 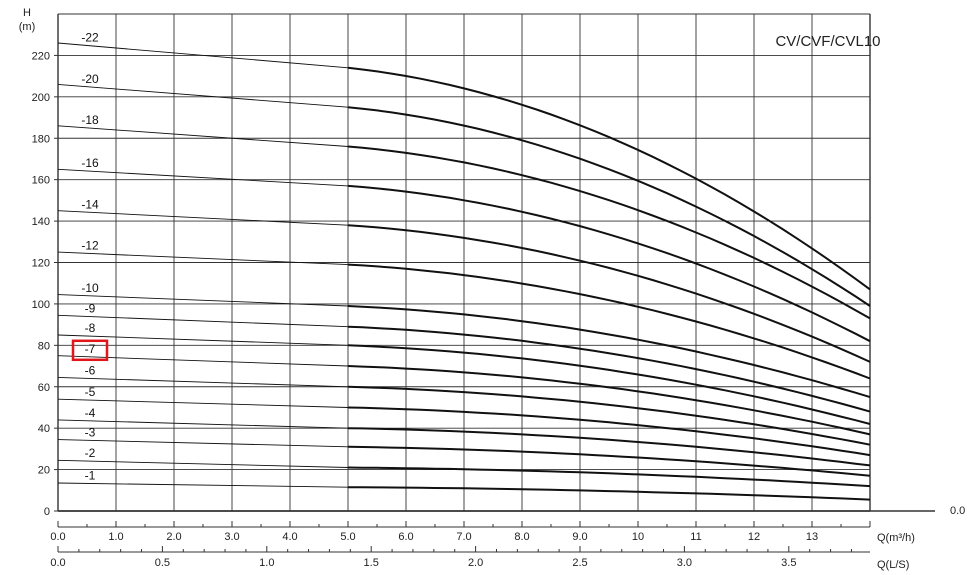 I want to click on y-axis-unit: (m), so click(x=27, y=27).